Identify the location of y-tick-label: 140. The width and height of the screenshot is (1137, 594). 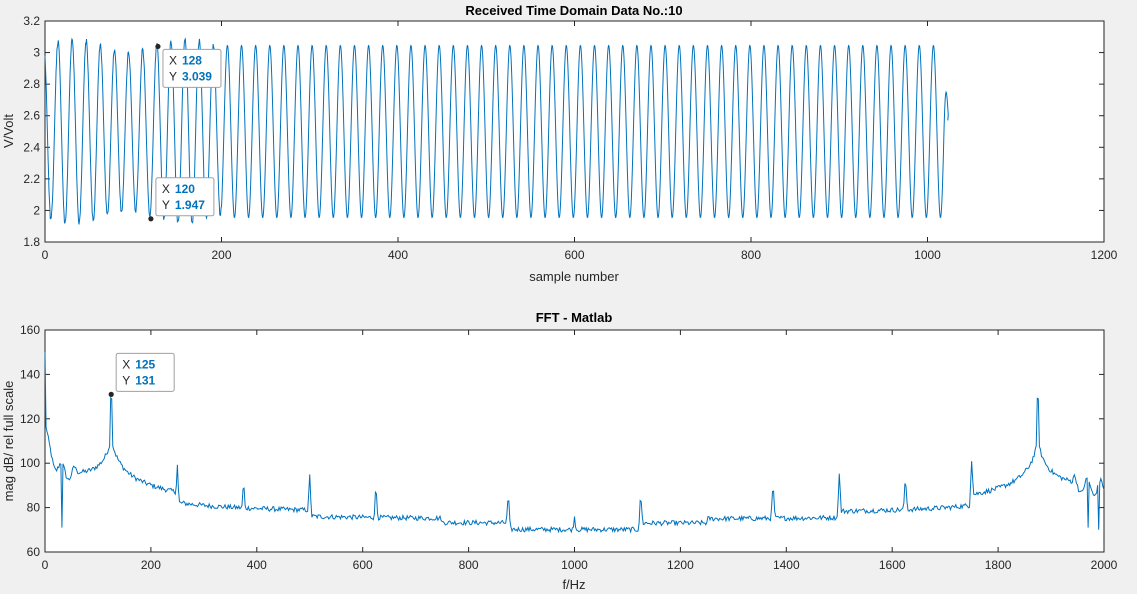
(30, 374).